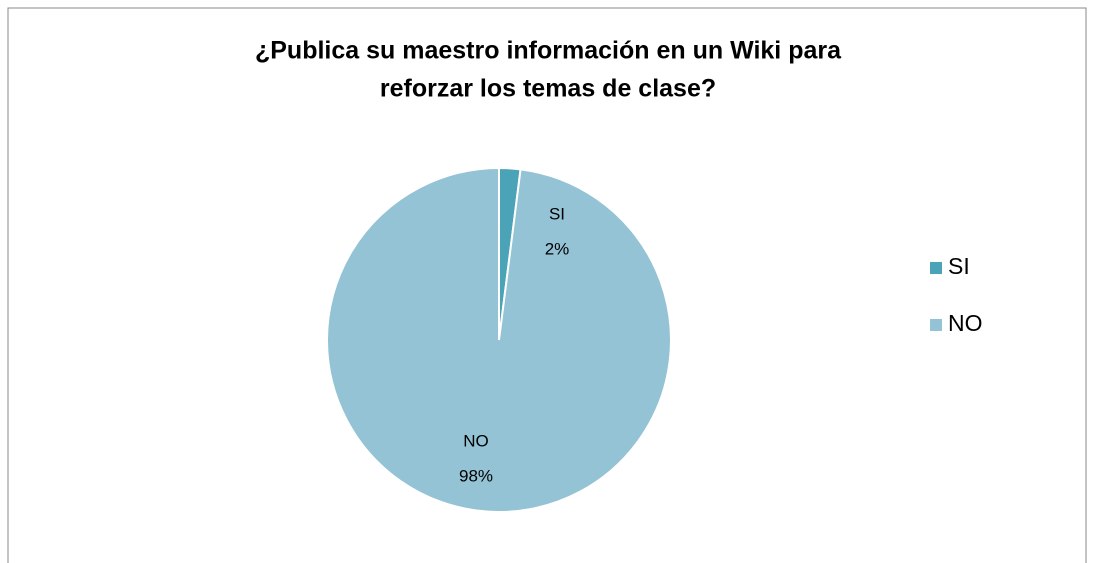  I want to click on legend-label: SI, so click(959, 266).